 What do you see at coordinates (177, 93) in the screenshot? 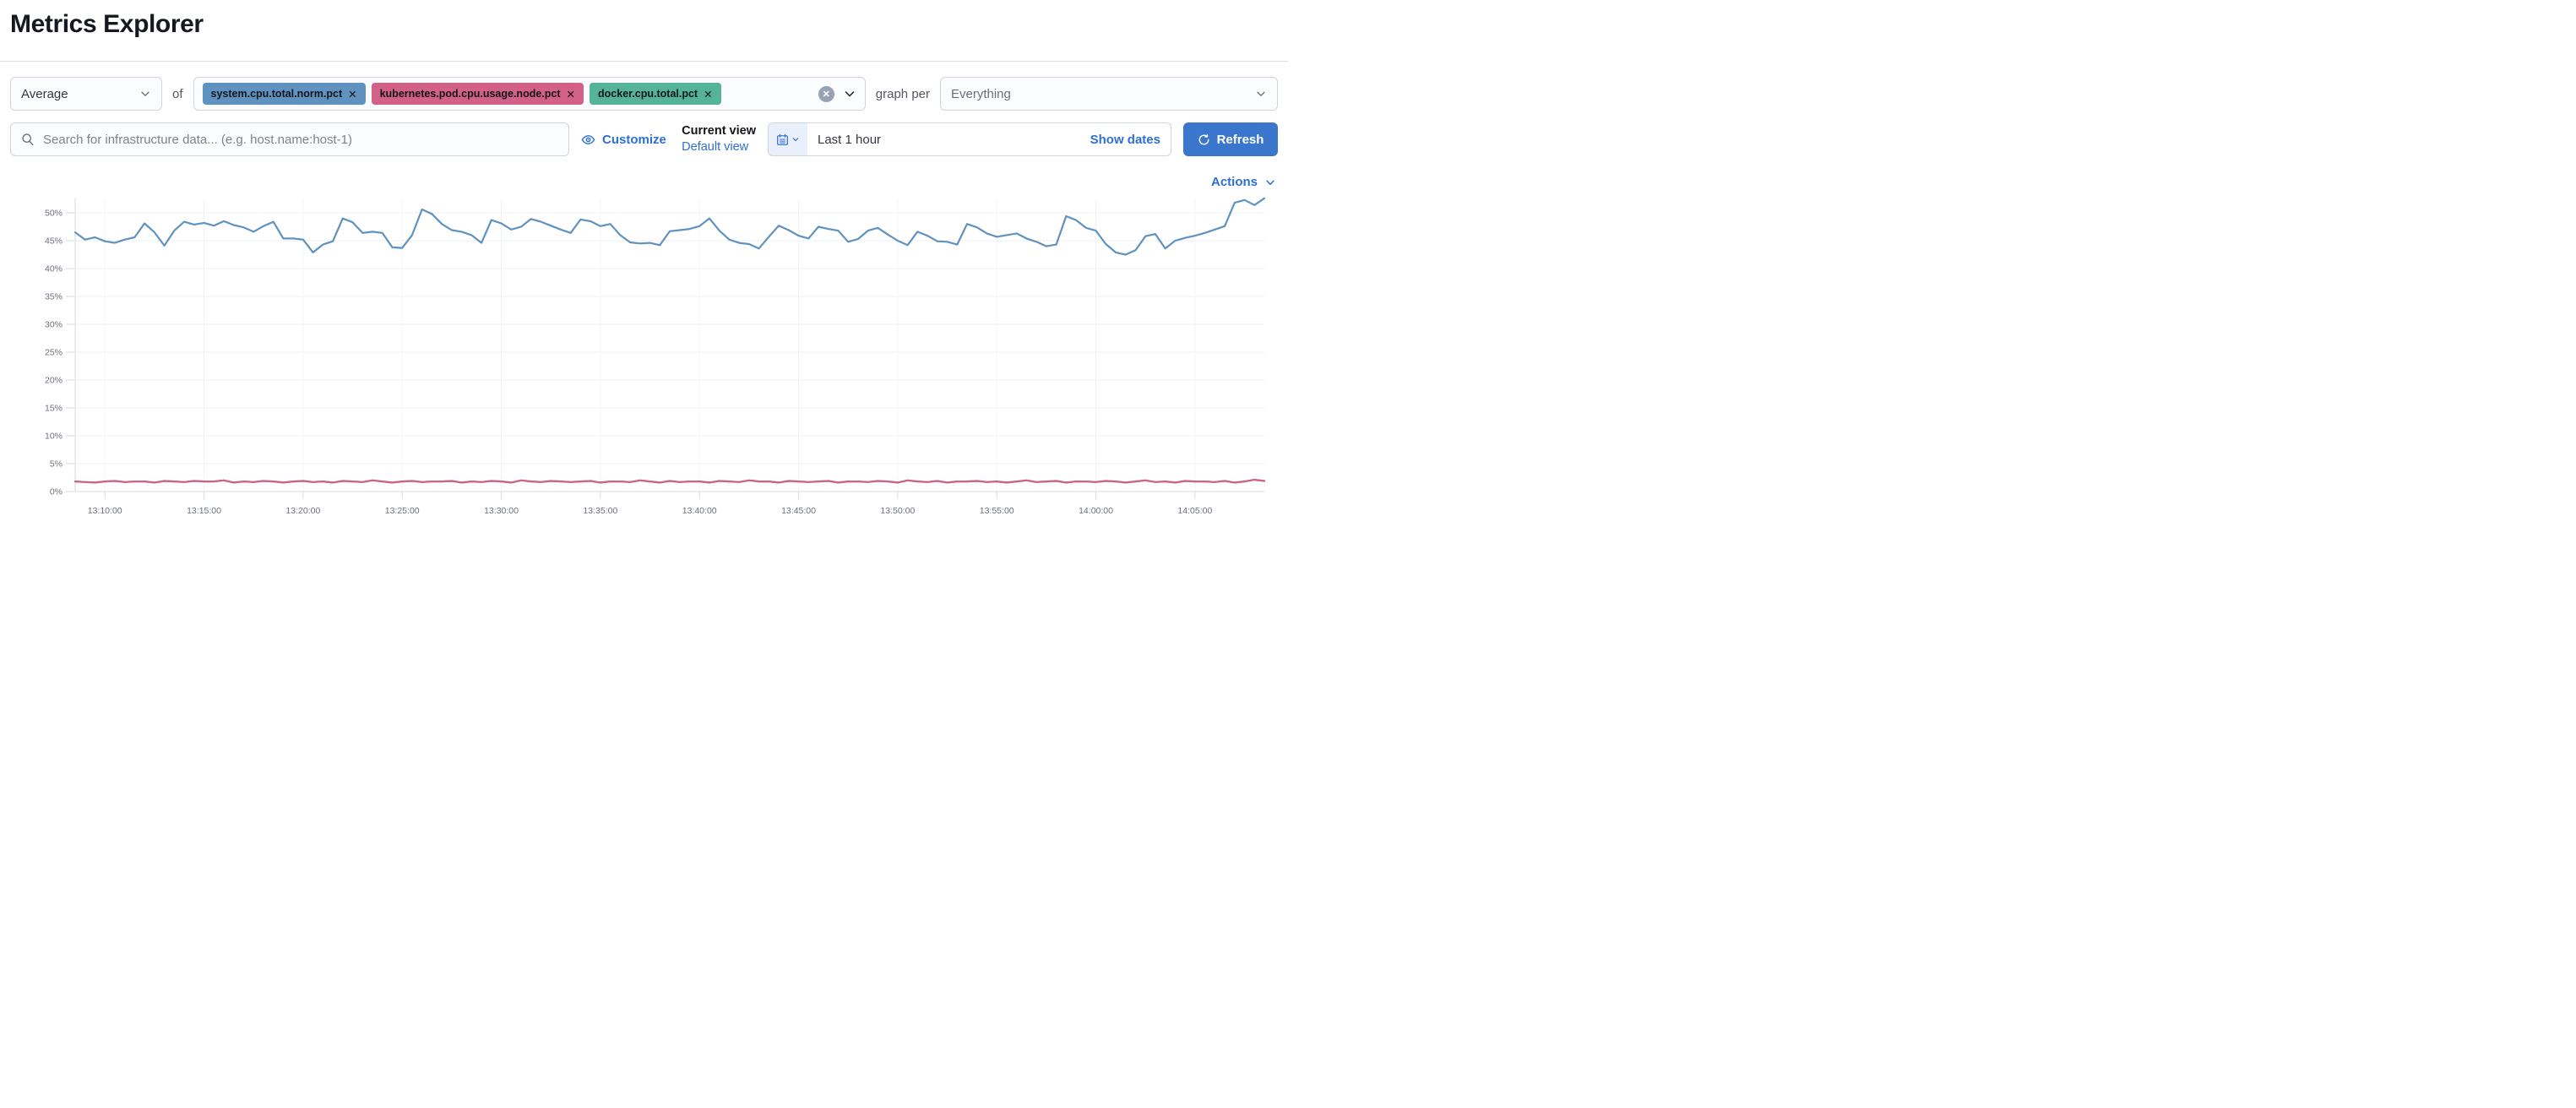
I see `of-label: of` at bounding box center [177, 93].